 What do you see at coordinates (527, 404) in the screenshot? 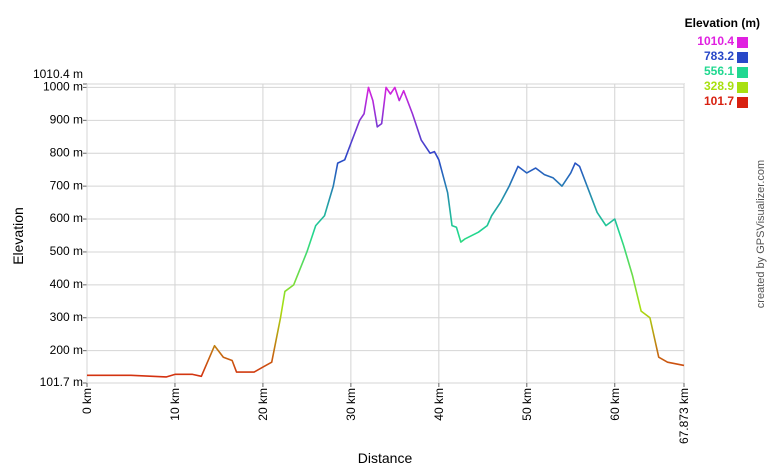
I see `x-tick-label: 50 km` at bounding box center [527, 404].